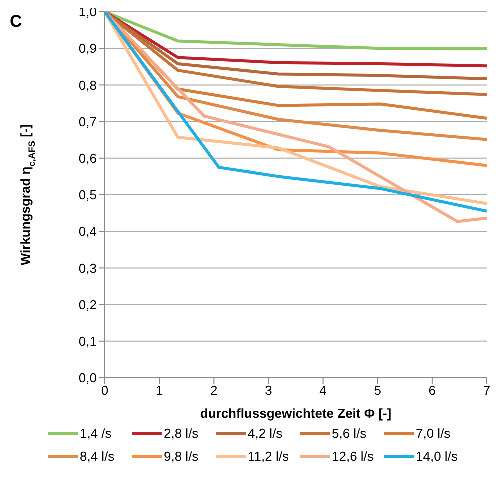 The width and height of the screenshot is (503, 484). Describe the element at coordinates (97, 456) in the screenshot. I see `legend-label: 8,4 l/s` at that location.